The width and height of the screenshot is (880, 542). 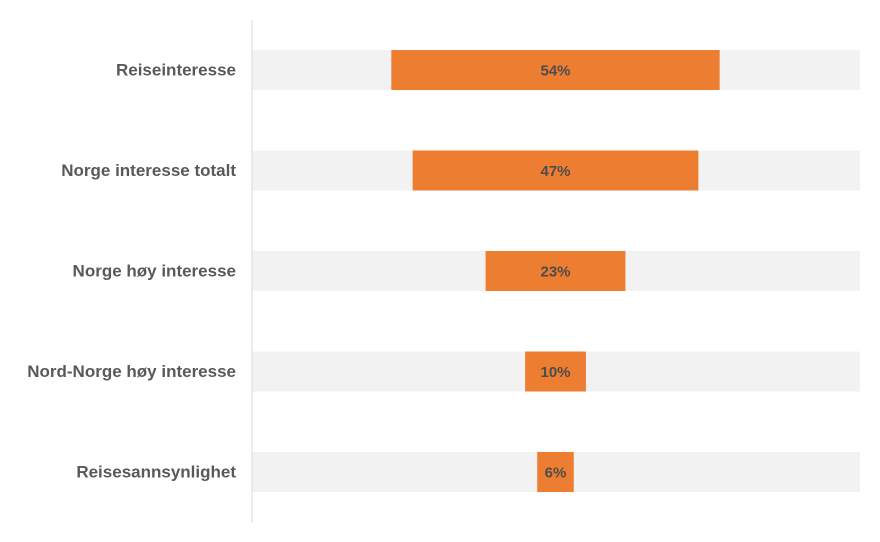 I want to click on value-label-layer: 54% 47% 23% 10% 6%, so click(x=555, y=272).